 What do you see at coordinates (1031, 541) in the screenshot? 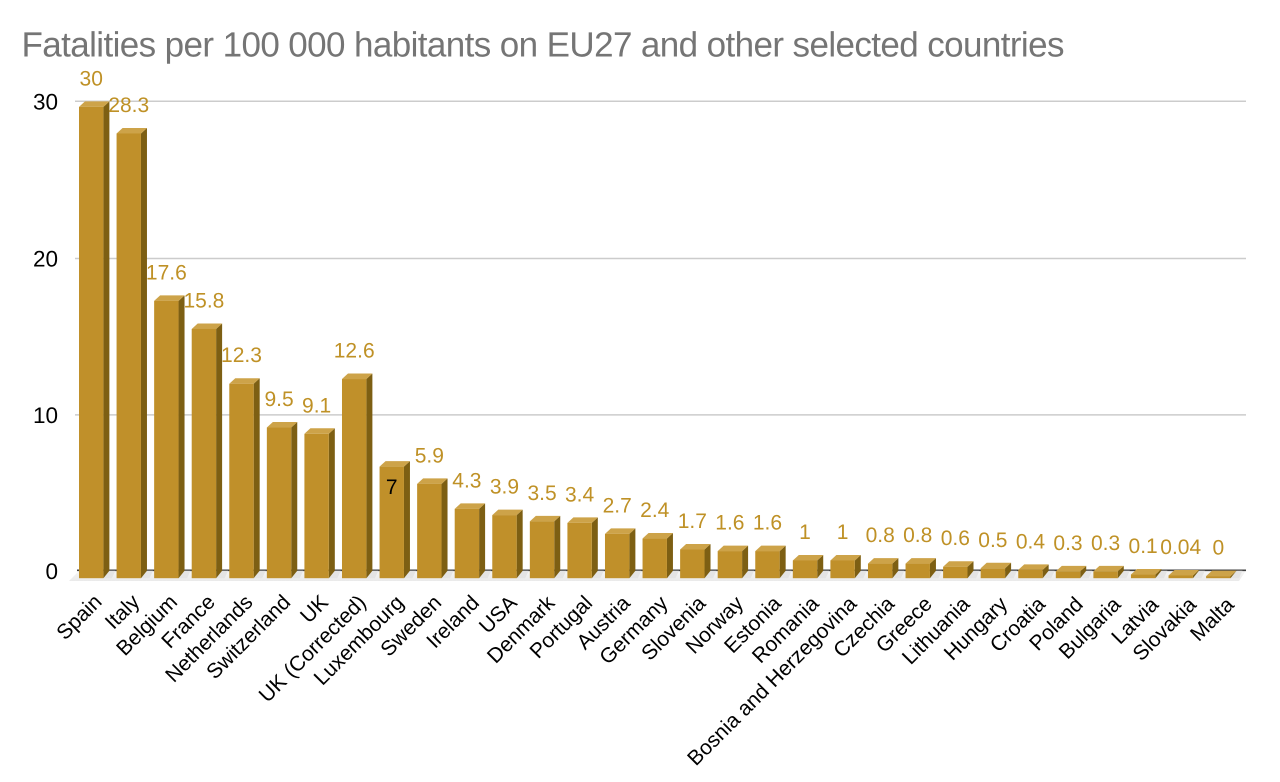
I see `svg-text: 0.4` at bounding box center [1031, 541].